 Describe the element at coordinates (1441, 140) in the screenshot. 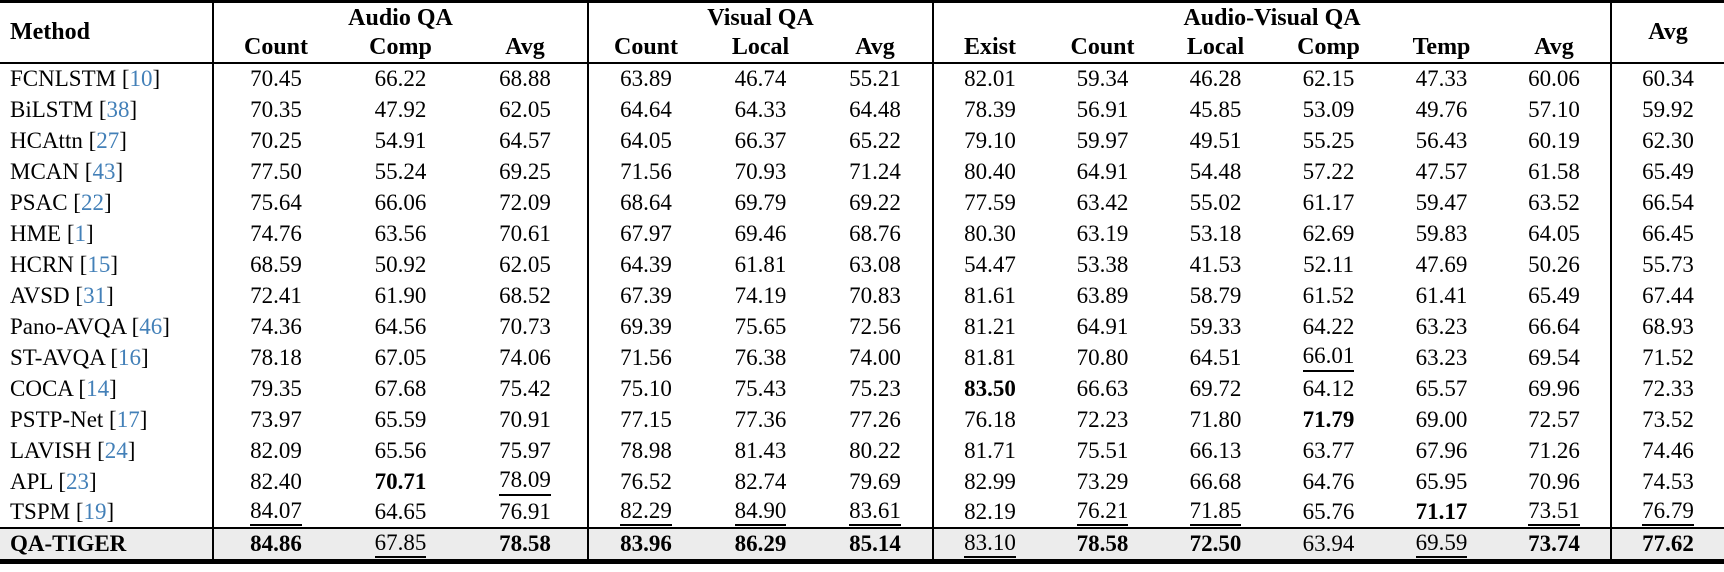

I see `score-value: 56.43` at that location.